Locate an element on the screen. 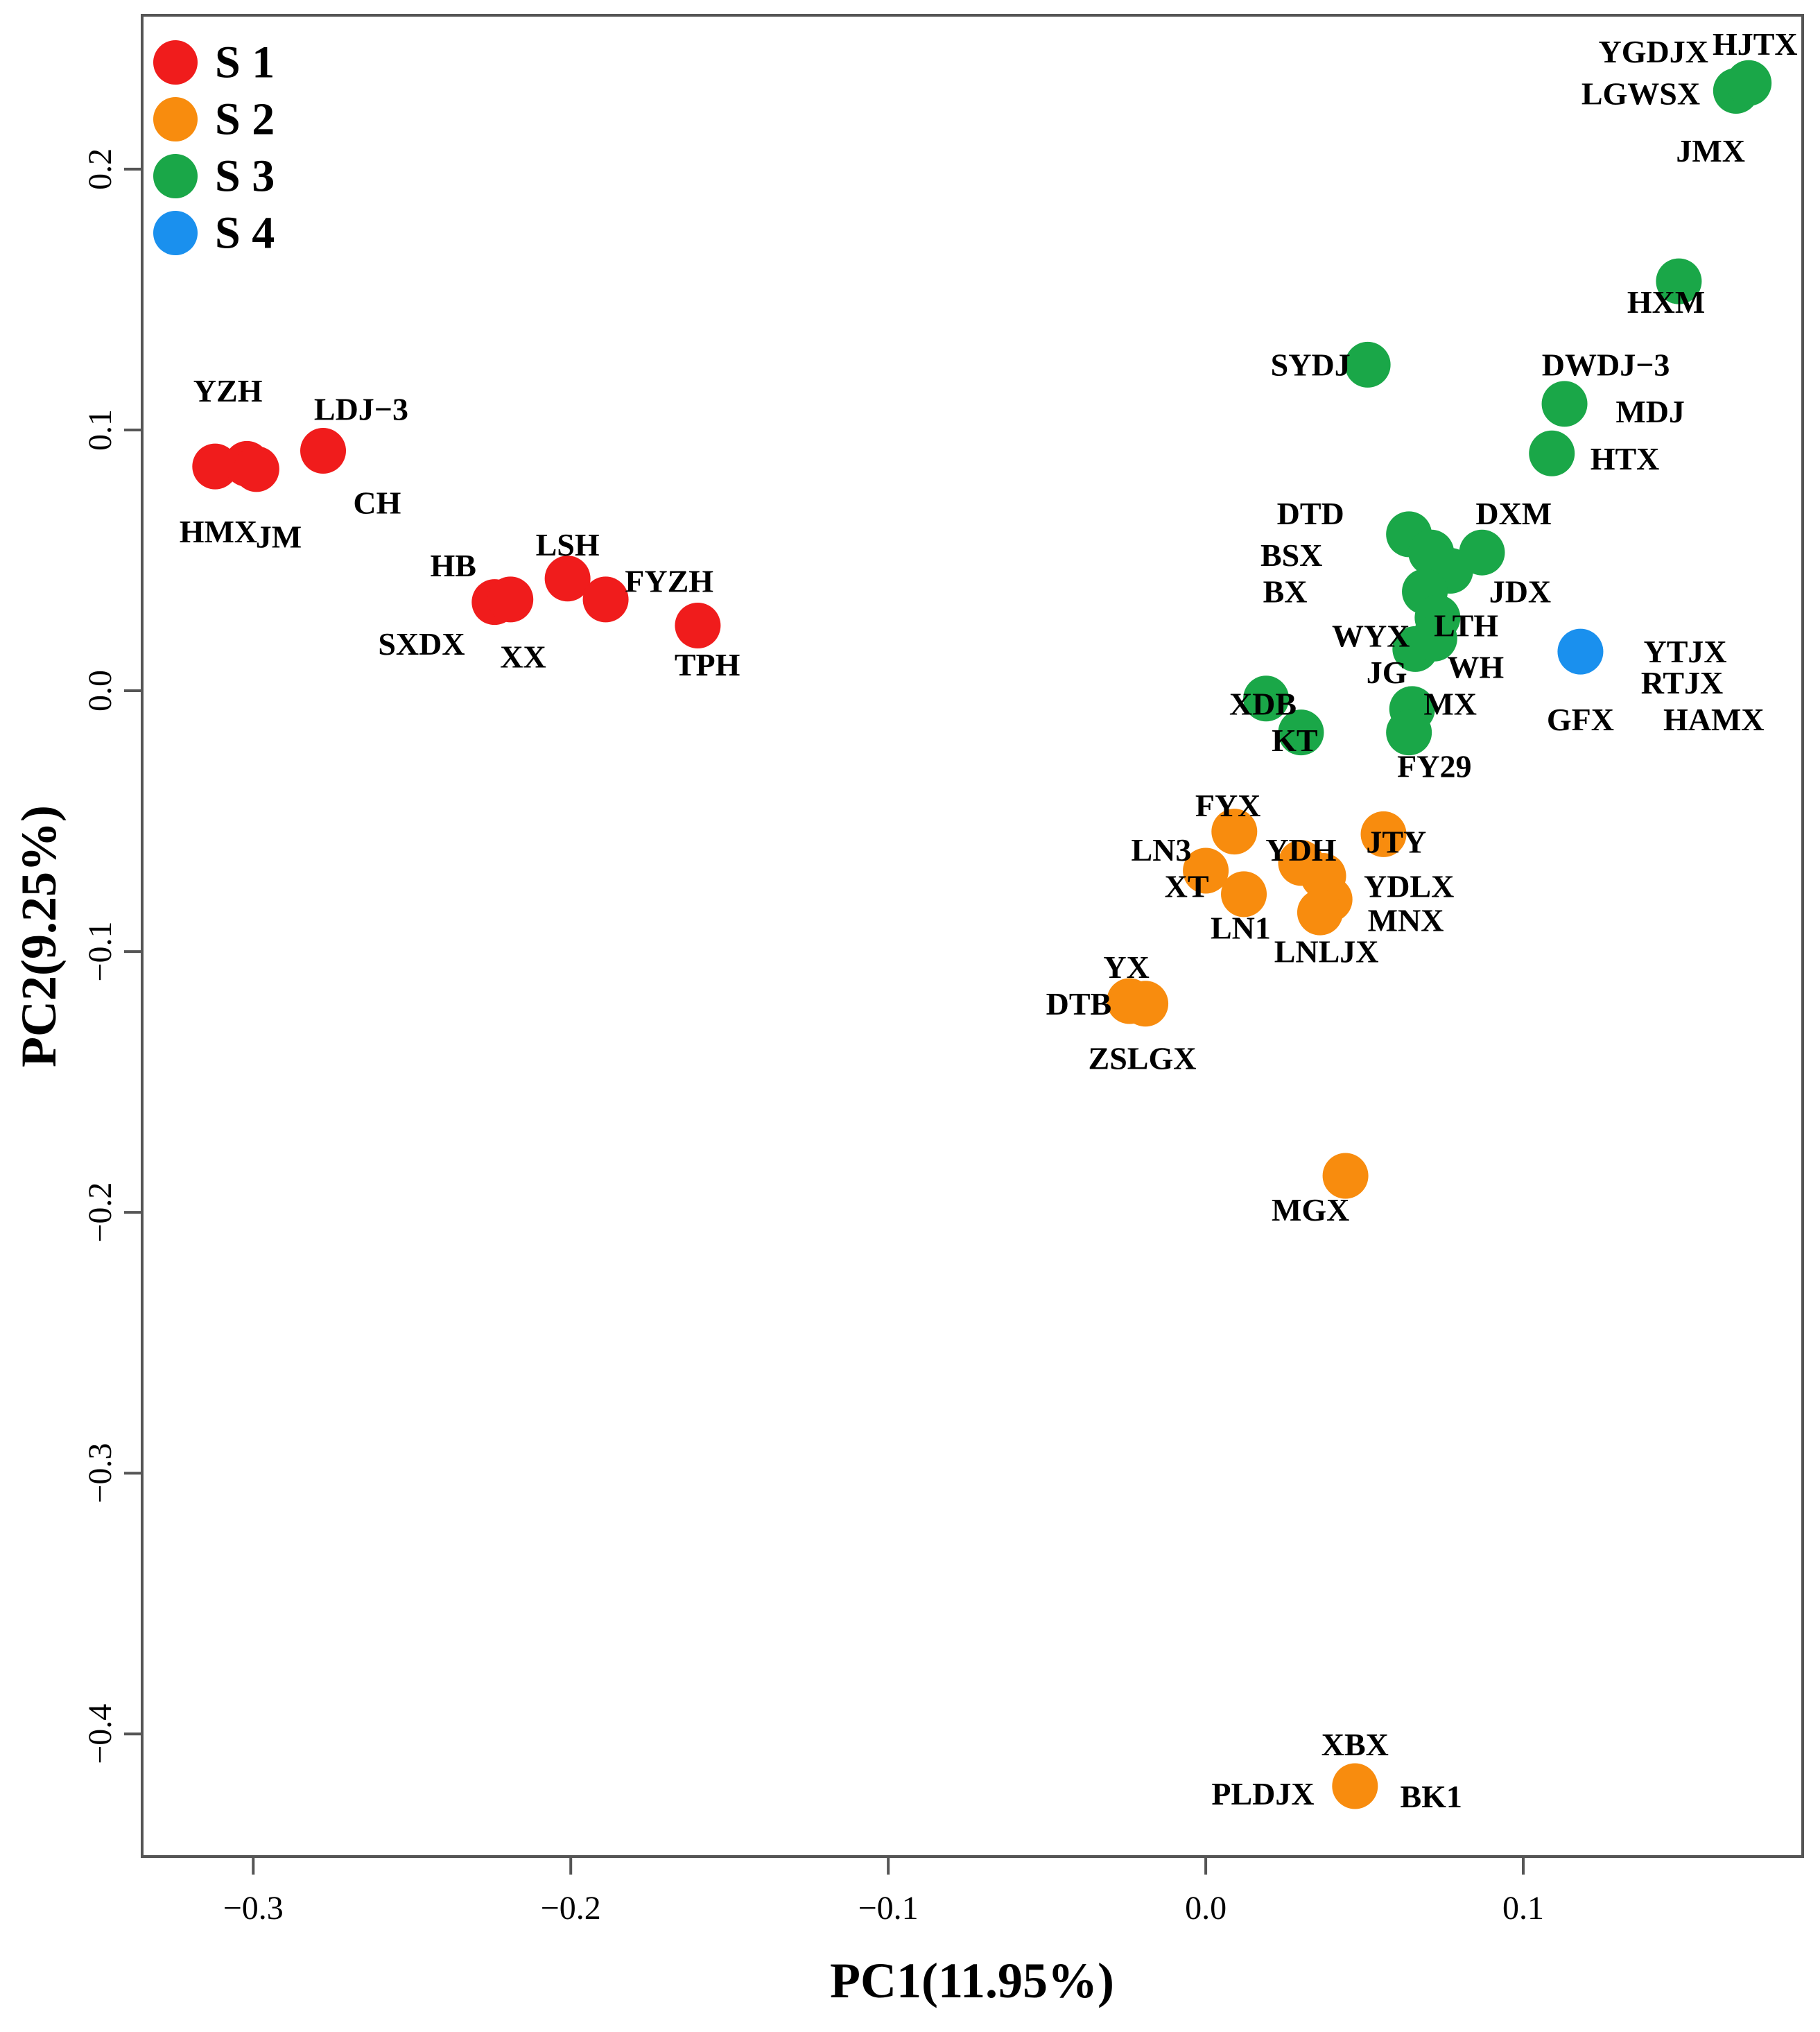  point-label: SXDX is located at coordinates (421, 644).